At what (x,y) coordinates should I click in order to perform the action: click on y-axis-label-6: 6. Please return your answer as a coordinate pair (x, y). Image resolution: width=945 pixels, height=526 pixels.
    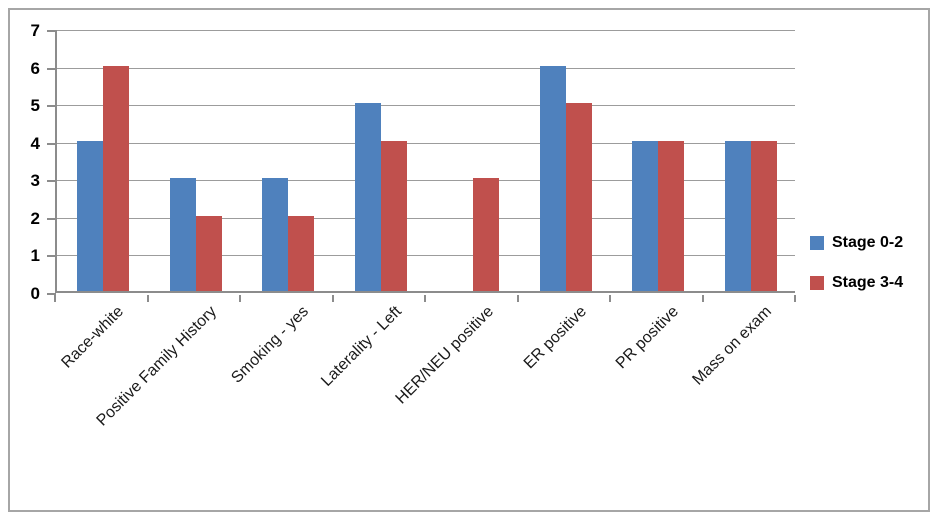
    Looking at the image, I should click on (35, 68).